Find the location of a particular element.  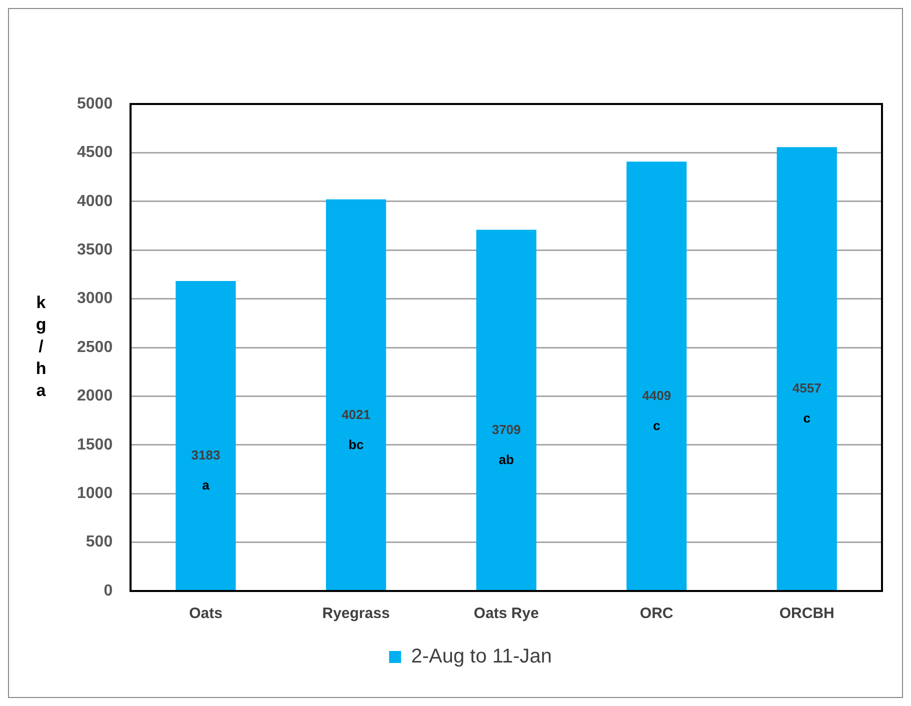

x-tick-label: ORC is located at coordinates (657, 613).